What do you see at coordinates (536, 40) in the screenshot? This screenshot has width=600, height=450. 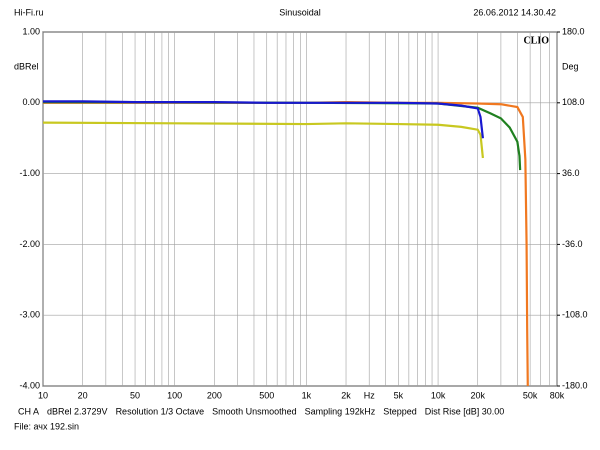 I see `brand: CLIO` at bounding box center [536, 40].